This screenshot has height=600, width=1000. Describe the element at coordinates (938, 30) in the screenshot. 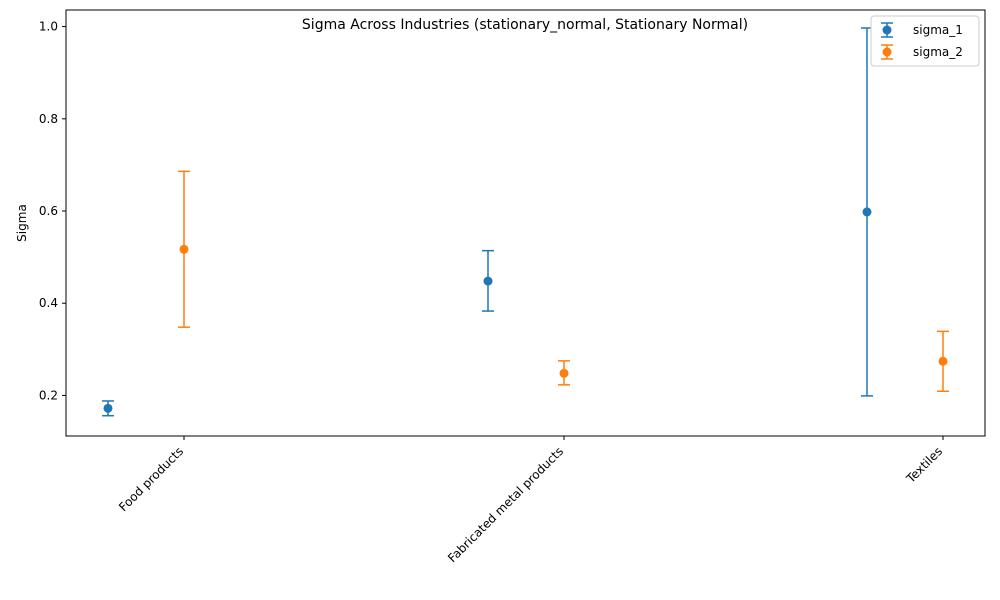

I see `legend-label: sigma_1` at that location.